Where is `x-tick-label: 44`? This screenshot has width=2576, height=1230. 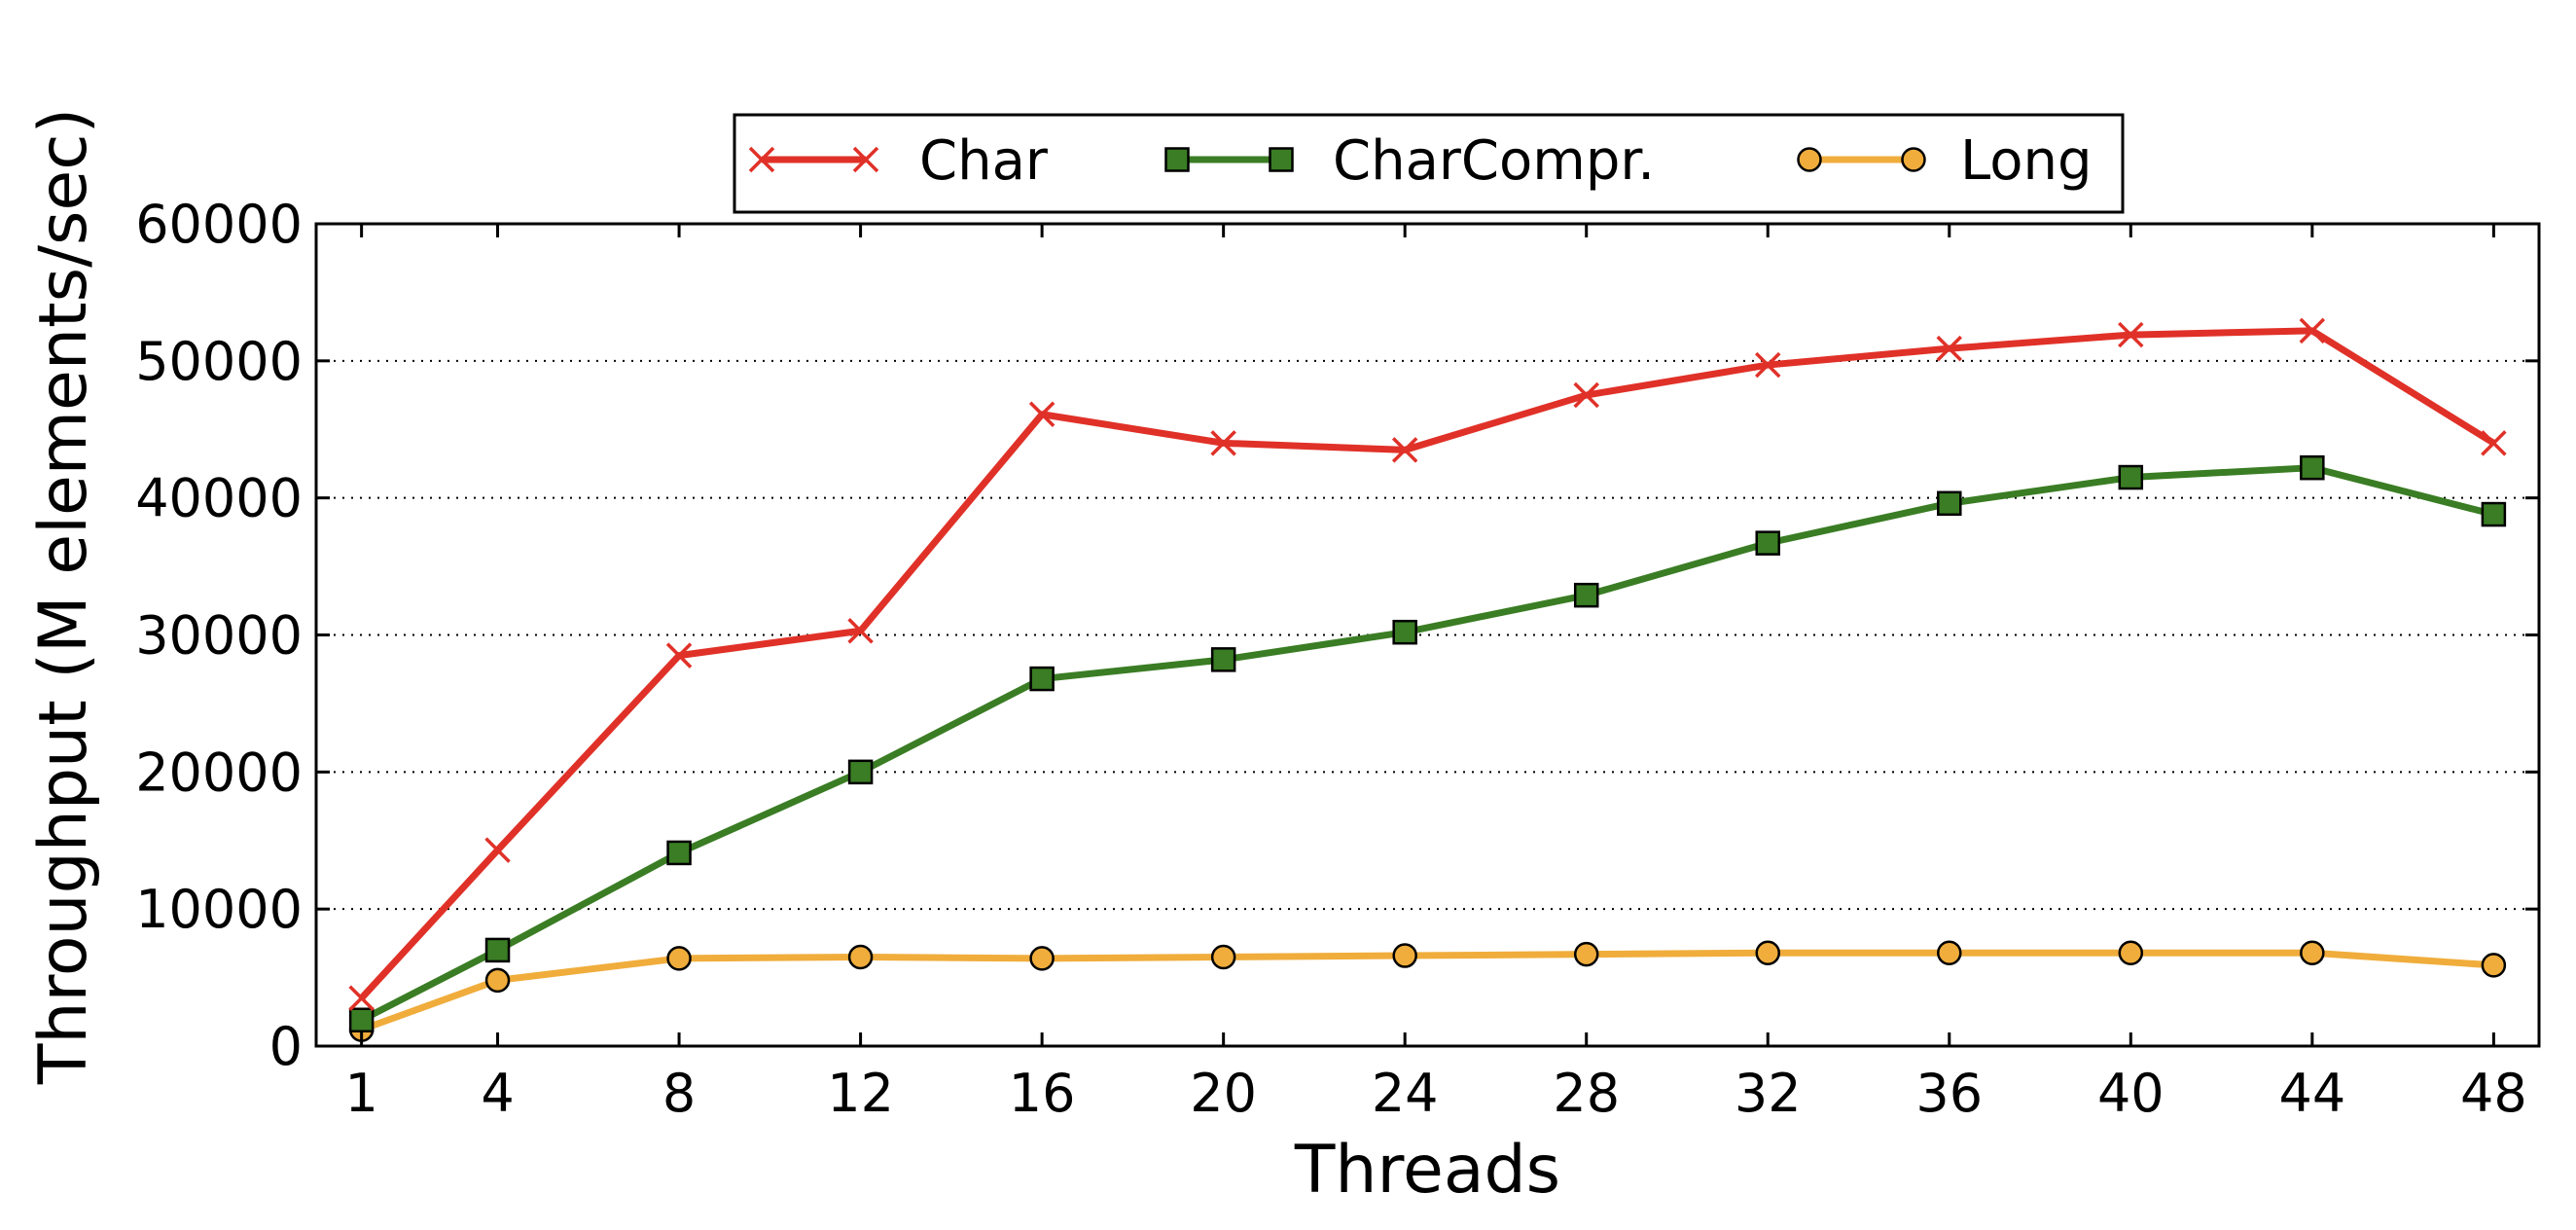 x-tick-label: 44 is located at coordinates (2311, 1093).